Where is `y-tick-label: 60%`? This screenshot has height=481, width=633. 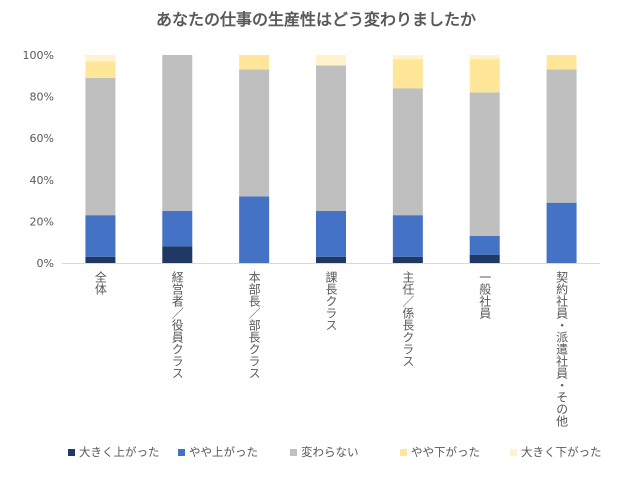 y-tick-label: 60% is located at coordinates (42, 138).